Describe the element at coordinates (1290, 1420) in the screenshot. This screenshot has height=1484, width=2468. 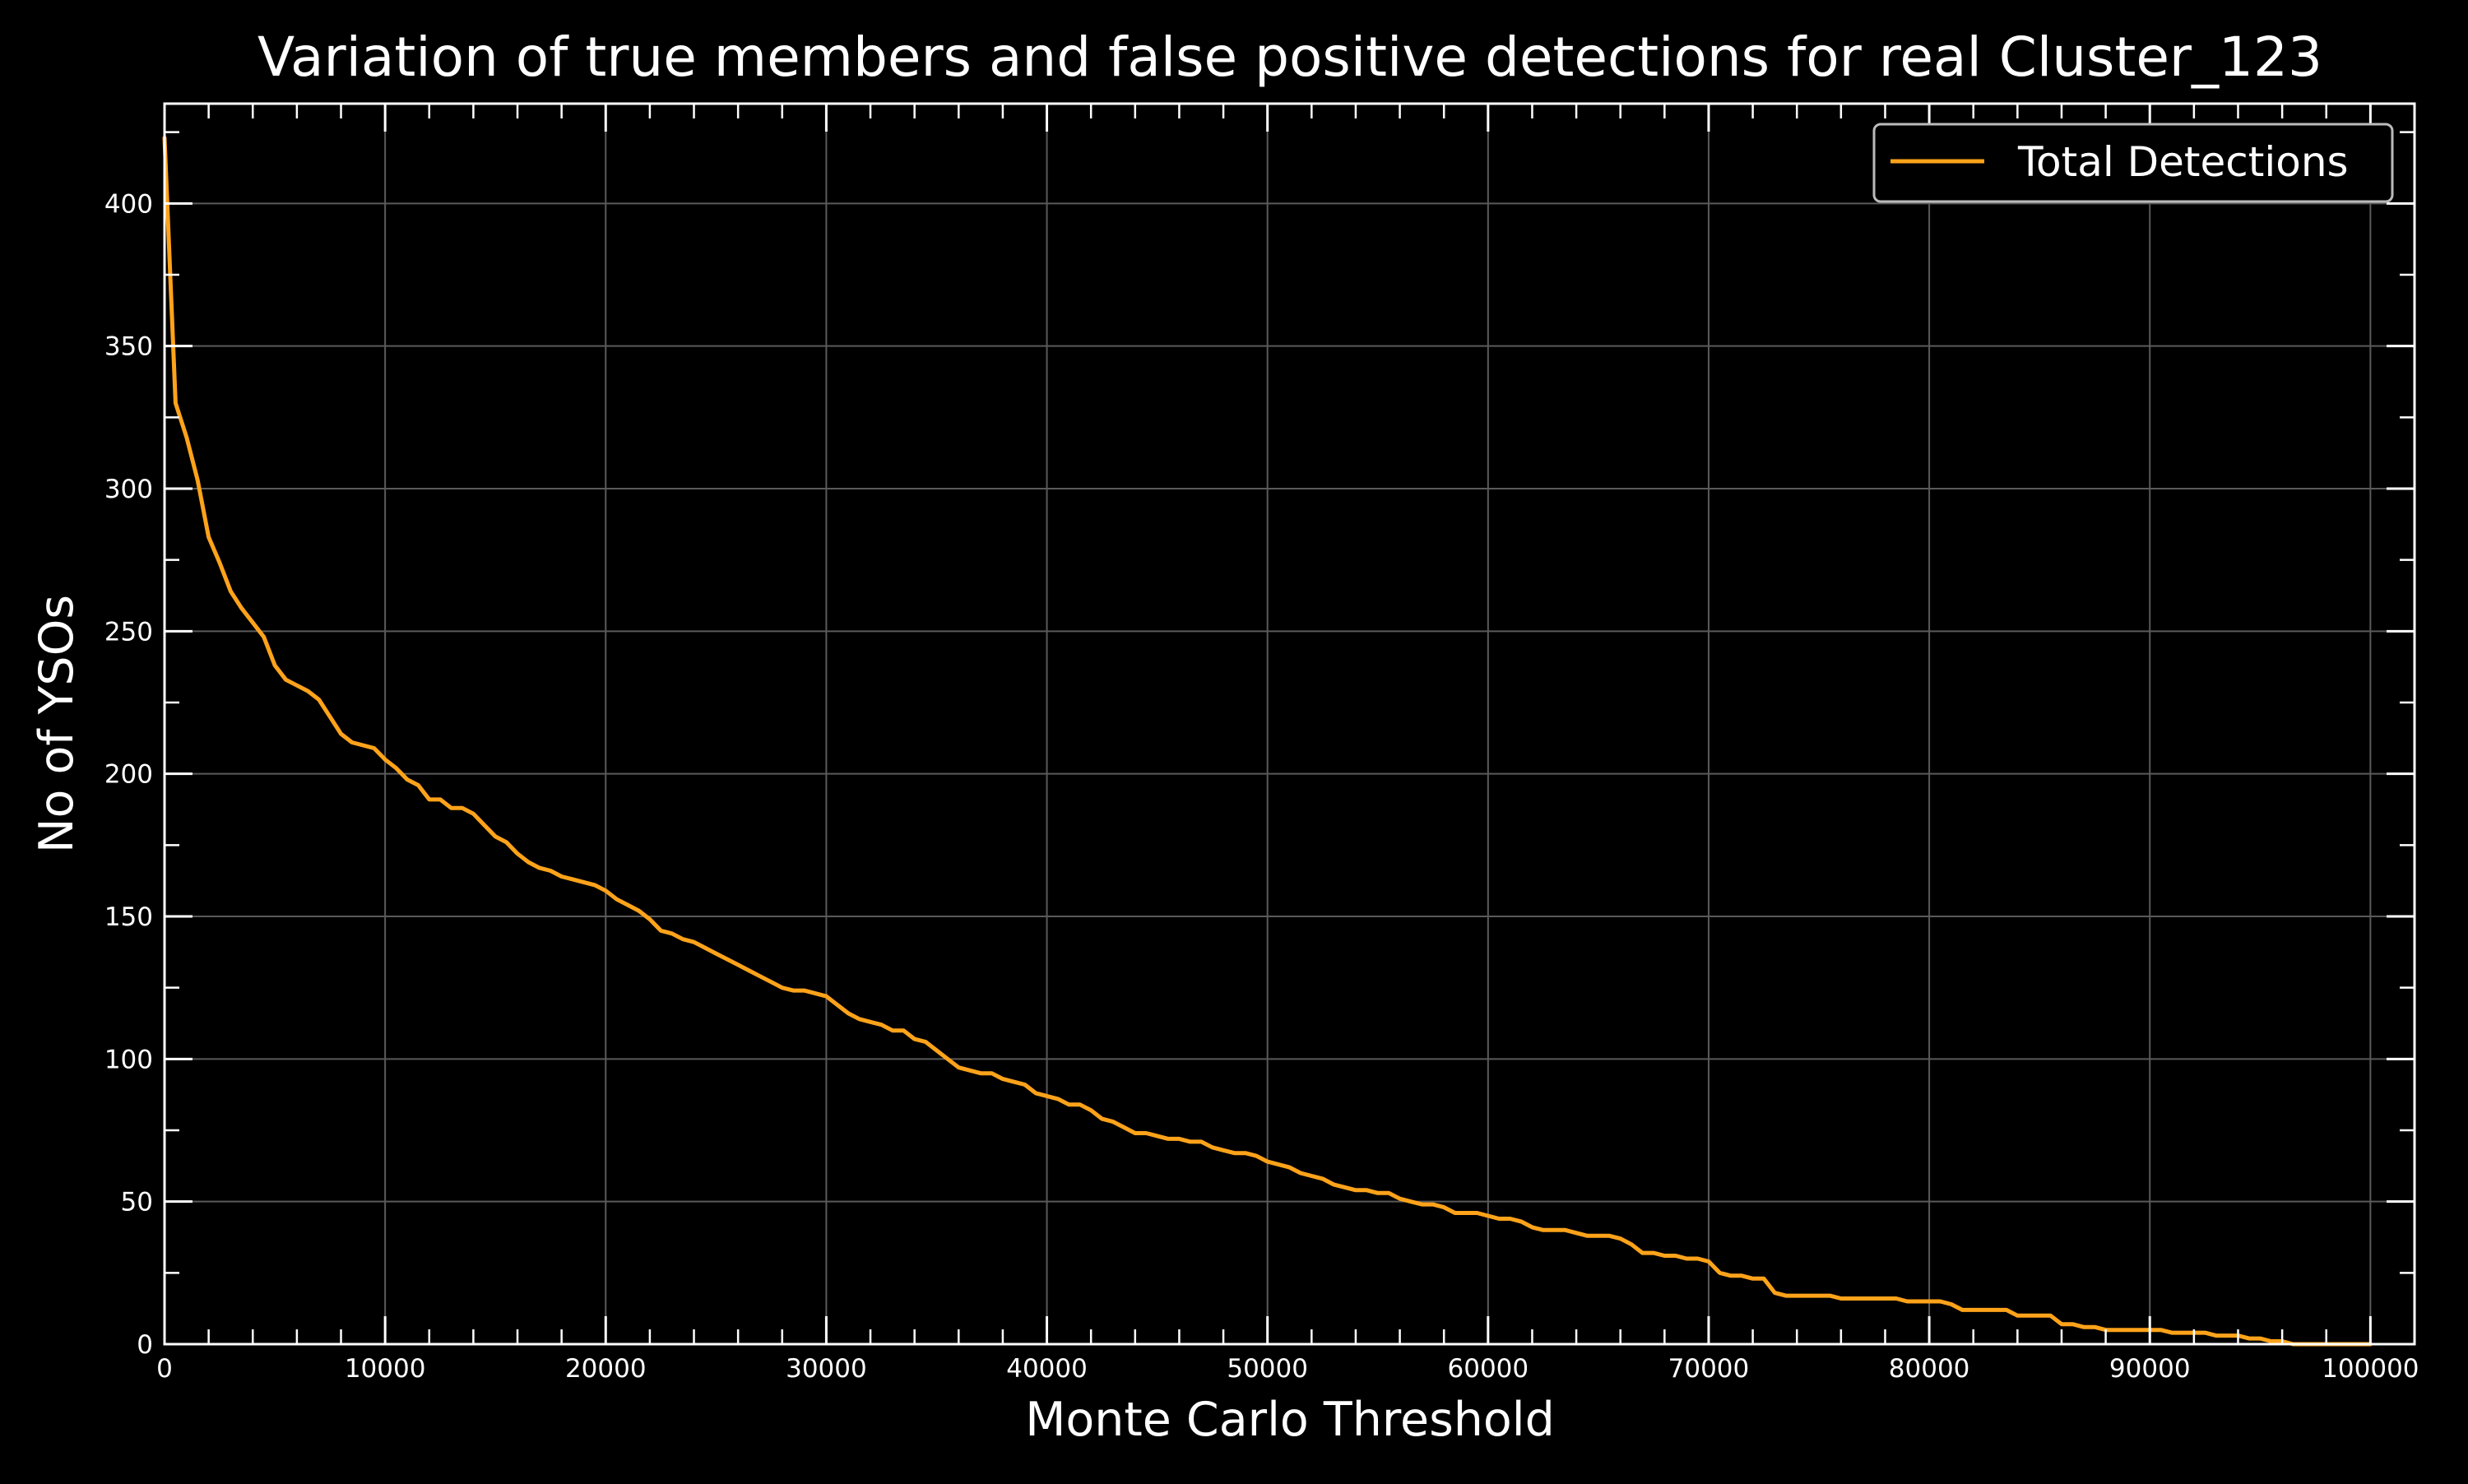
I see `x-axis-label: Monte Carlo Threshold` at that location.